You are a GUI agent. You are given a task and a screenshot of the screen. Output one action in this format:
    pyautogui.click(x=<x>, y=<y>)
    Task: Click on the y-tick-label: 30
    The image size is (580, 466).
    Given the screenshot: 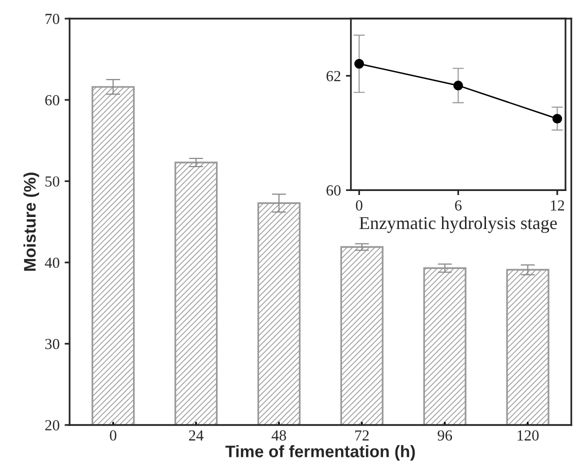 What is the action you would take?
    pyautogui.click(x=52, y=344)
    